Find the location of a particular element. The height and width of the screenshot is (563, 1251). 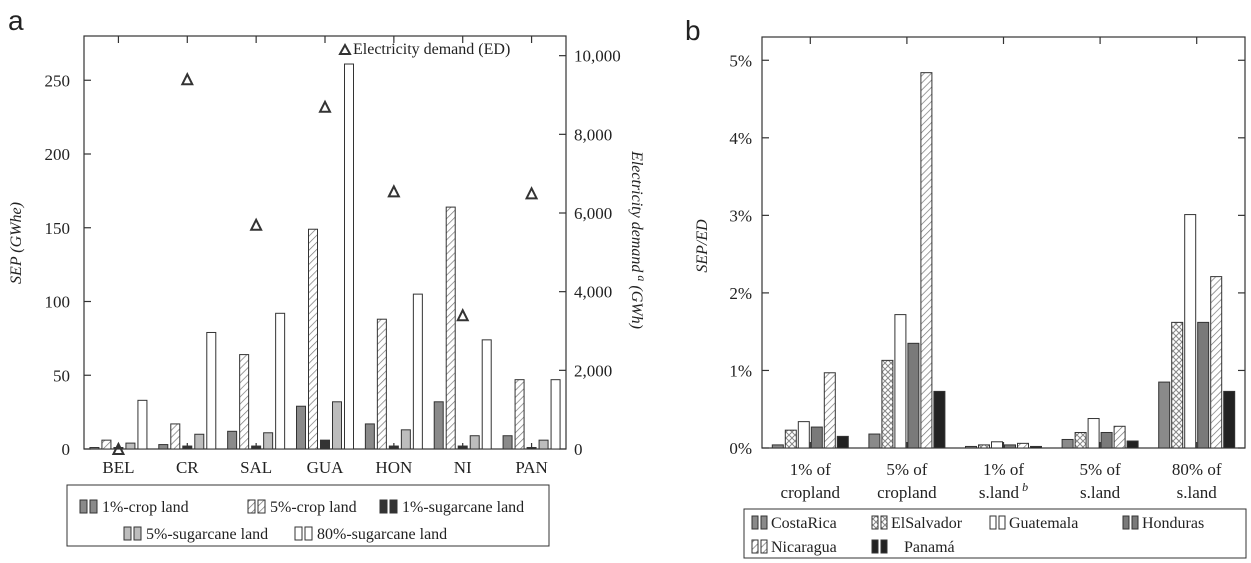

legend-swatch-5-sugarcane-land is located at coordinates (137, 533).